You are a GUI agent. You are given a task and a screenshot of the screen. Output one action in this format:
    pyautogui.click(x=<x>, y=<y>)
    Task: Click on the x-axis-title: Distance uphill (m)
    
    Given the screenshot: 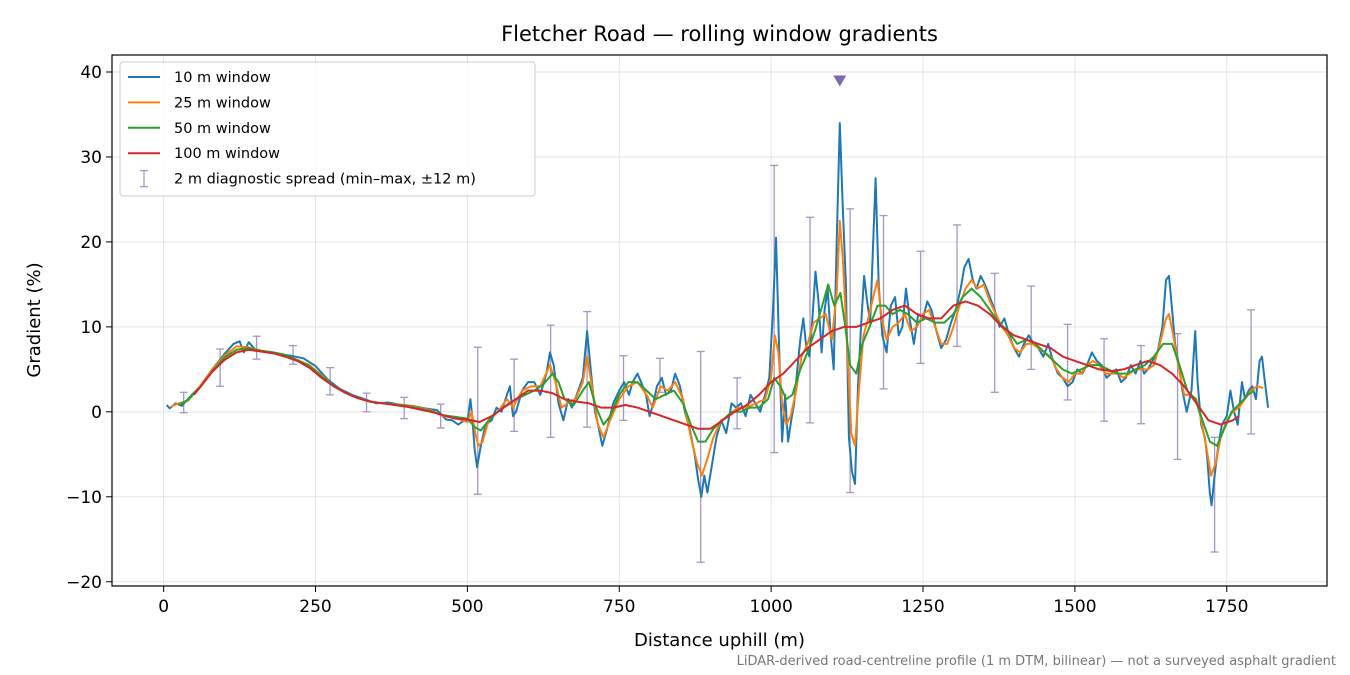 What is the action you would take?
    pyautogui.click(x=719, y=640)
    